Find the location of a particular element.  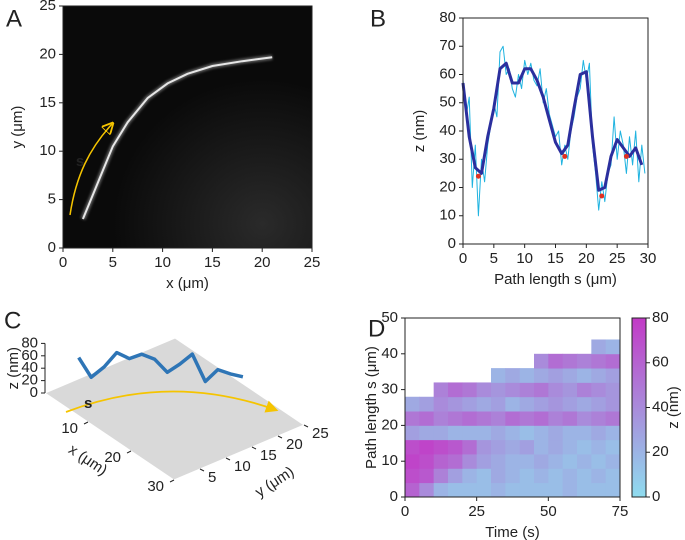

y-tick is located at coordinates (280, 437).